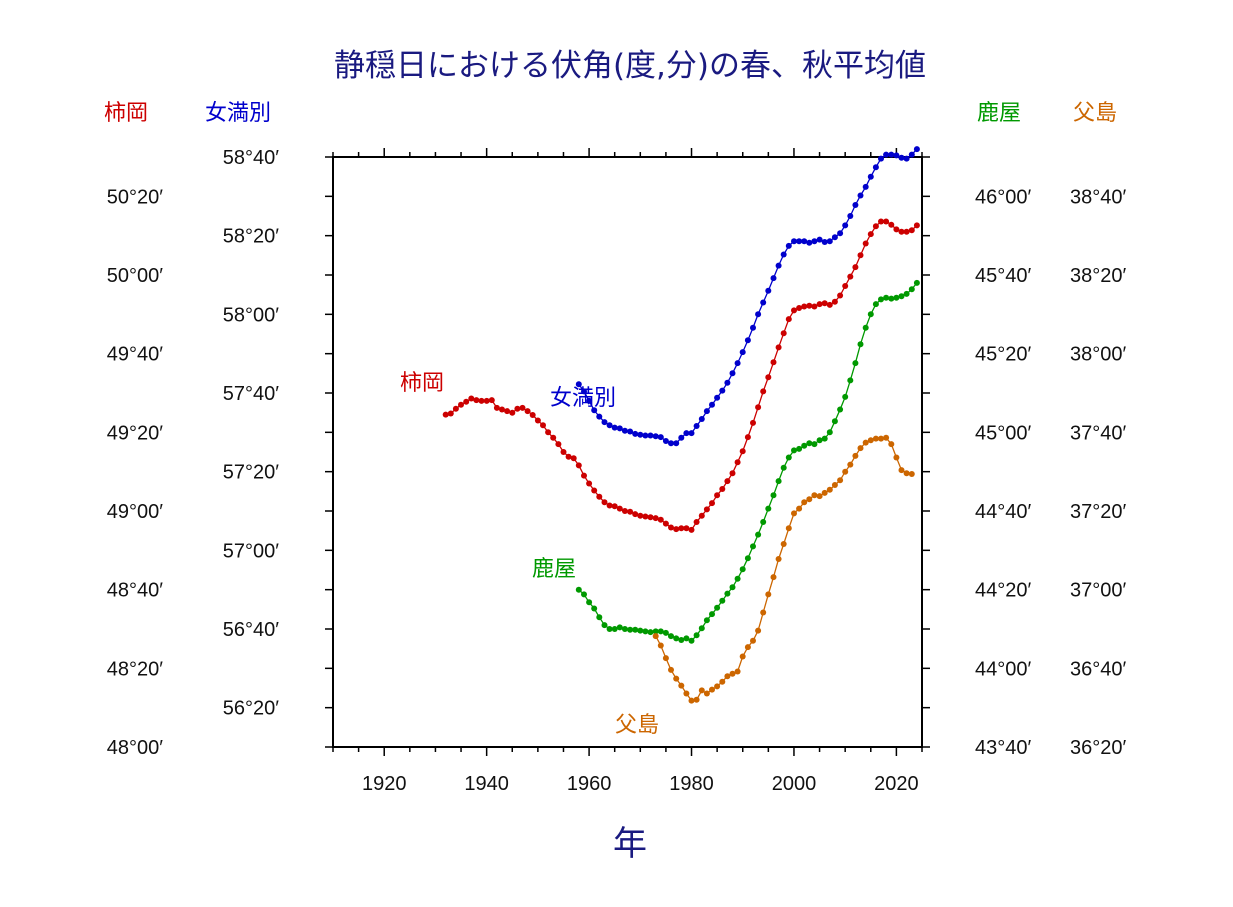  I want to click on y-tick-label: 48°00′, so click(135, 748).